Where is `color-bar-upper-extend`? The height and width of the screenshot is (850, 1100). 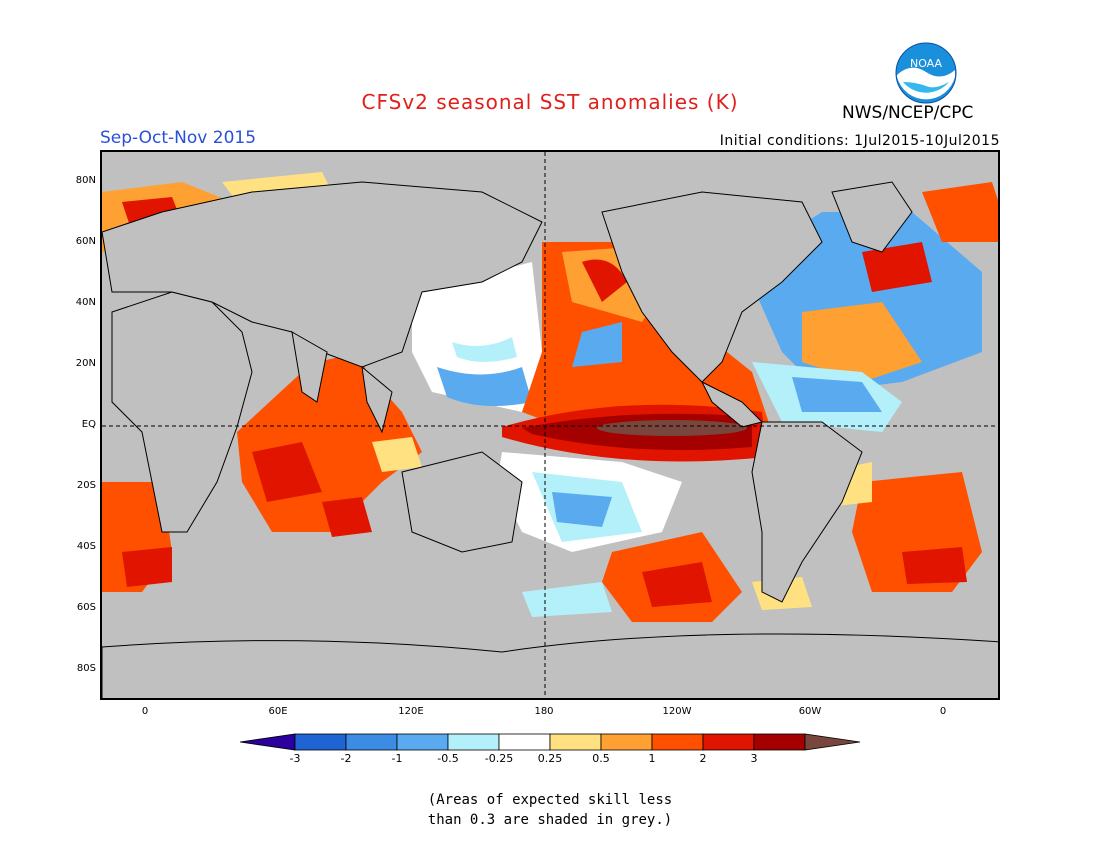
color-bar-upper-extend is located at coordinates (832, 742).